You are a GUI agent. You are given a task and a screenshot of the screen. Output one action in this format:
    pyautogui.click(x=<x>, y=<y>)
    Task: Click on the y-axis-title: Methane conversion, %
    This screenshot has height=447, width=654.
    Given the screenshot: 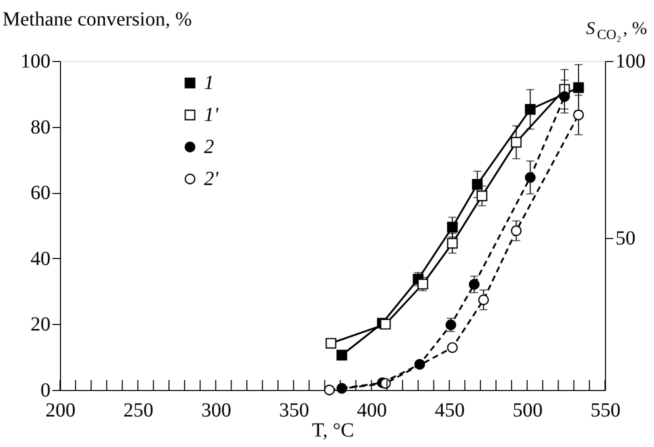 What is the action you would take?
    pyautogui.click(x=97, y=19)
    